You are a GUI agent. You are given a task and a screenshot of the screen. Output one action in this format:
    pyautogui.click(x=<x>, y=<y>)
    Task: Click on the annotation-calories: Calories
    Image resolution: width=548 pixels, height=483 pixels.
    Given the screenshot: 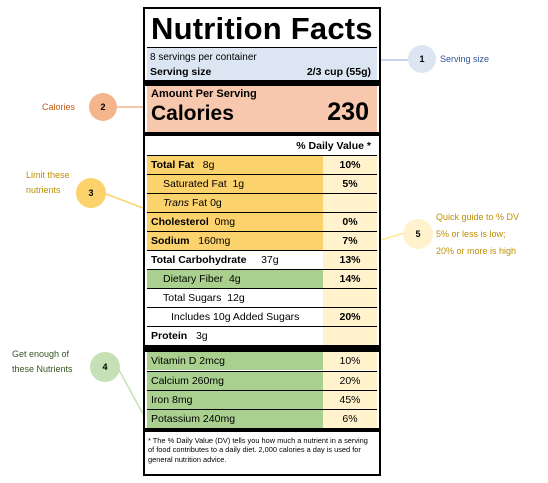 What is the action you would take?
    pyautogui.click(x=59, y=107)
    